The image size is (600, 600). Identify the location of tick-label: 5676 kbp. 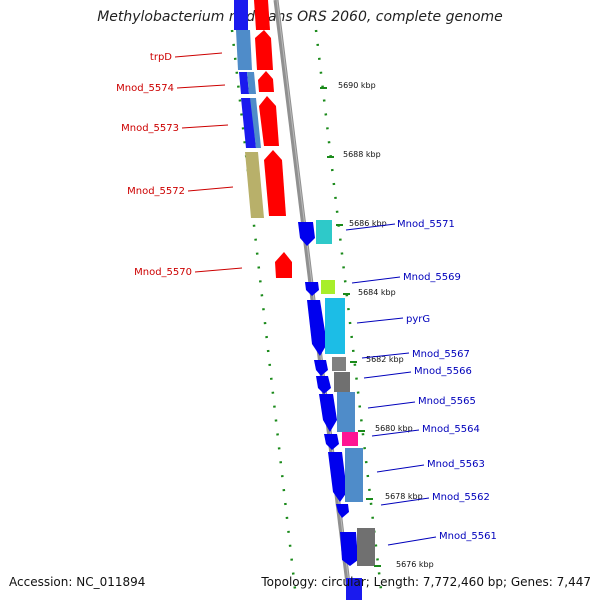
(415, 564).